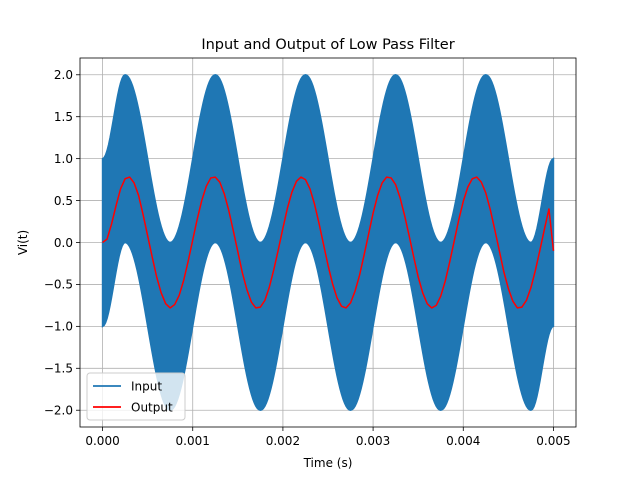  I want to click on y-tick-label: 0.0, so click(63, 243).